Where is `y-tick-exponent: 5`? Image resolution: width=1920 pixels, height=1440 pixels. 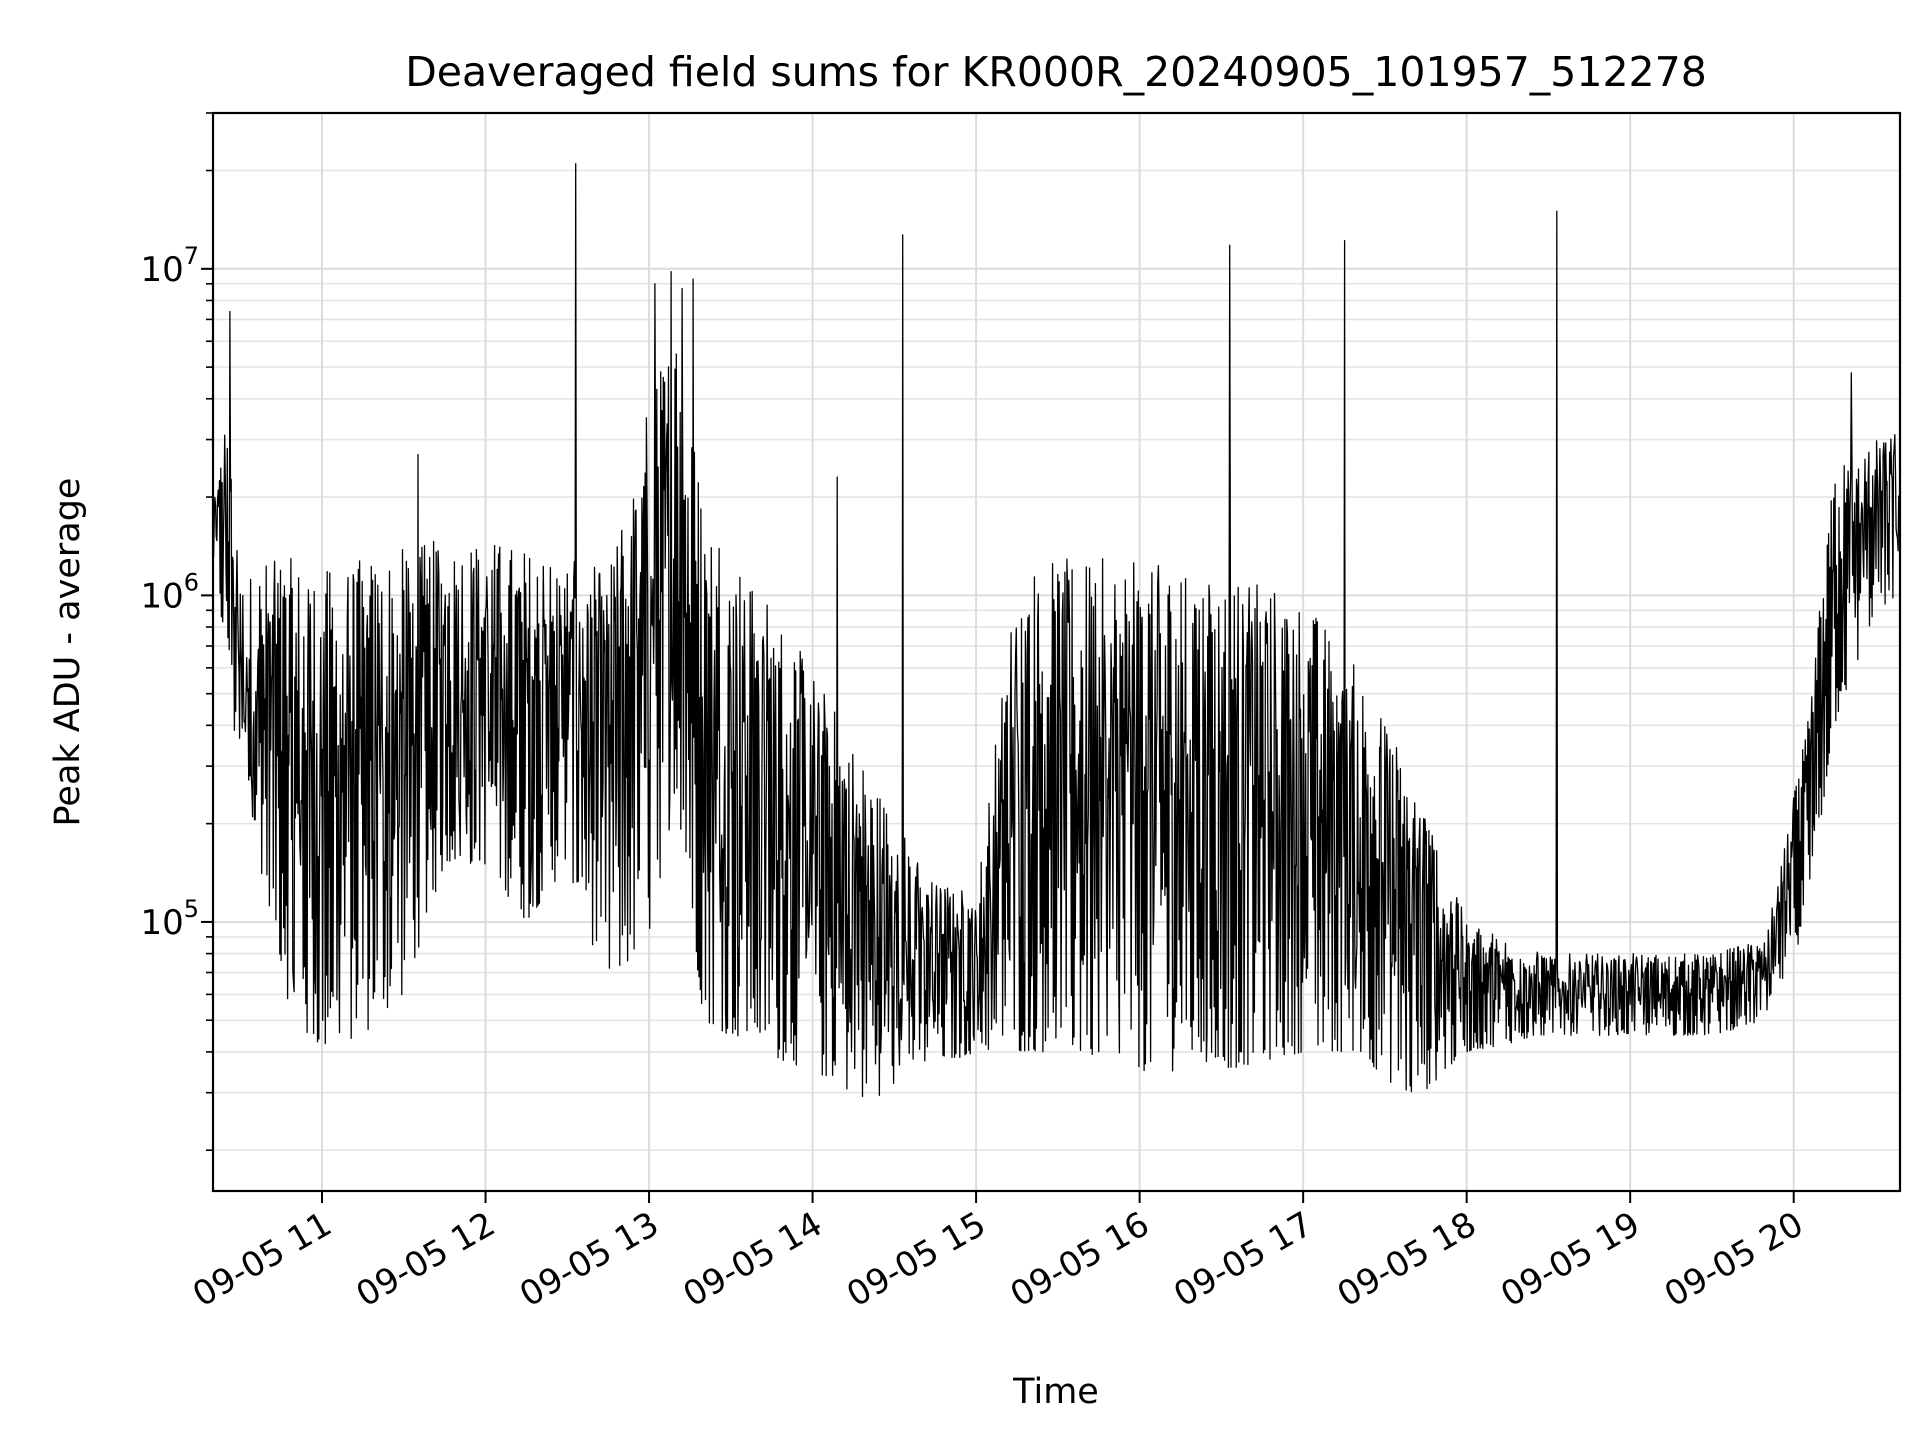
y-tick-exponent: 5 is located at coordinates (191, 909).